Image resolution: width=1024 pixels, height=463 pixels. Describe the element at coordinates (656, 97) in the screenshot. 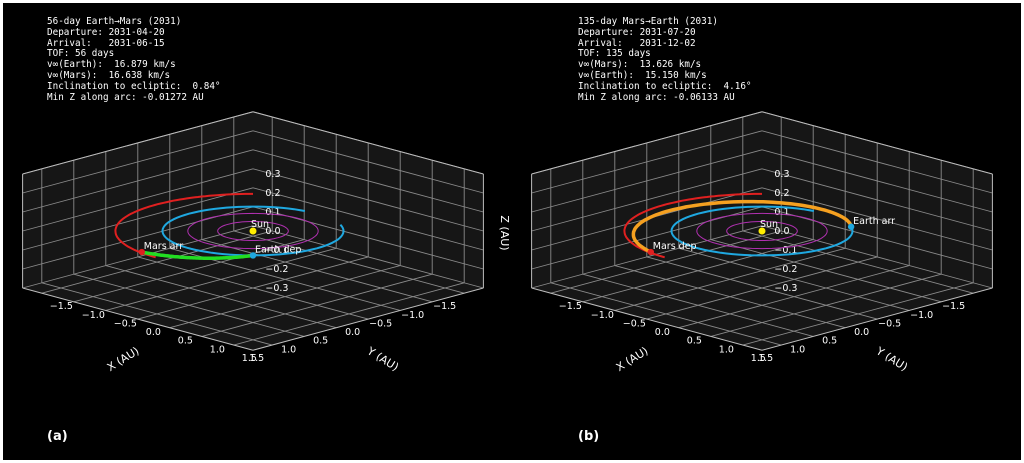

I see `info-line: Min Z along arc: -0.06133 AU` at that location.